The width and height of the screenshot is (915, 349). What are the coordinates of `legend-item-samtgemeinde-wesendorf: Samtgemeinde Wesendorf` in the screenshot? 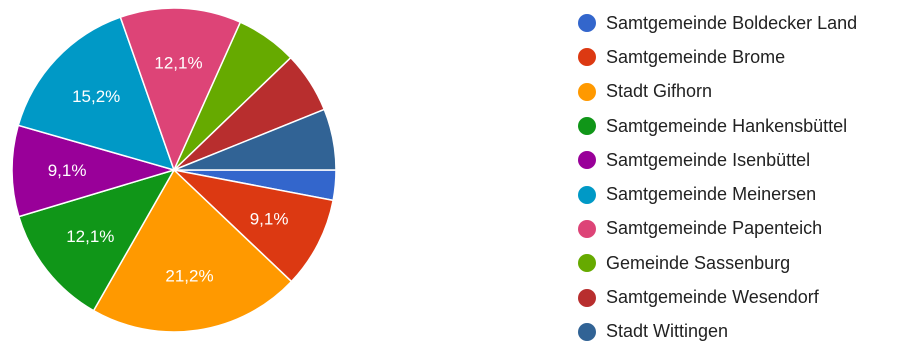 It's located at (717, 297).